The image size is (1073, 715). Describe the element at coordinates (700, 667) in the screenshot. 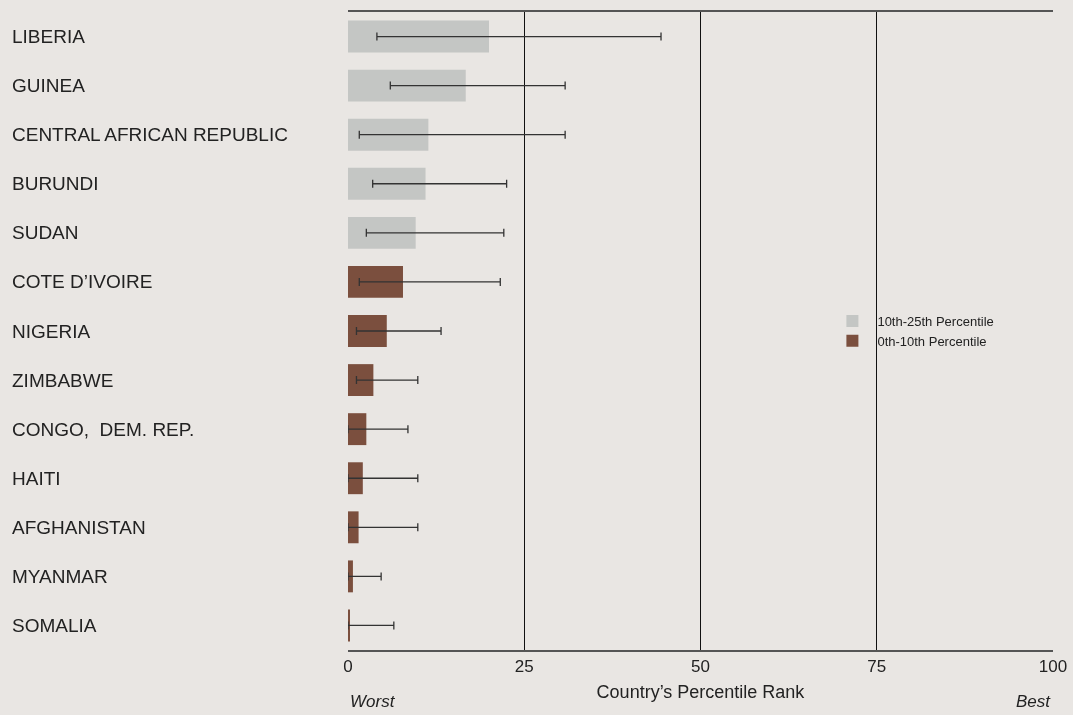

I see `x-tick-label: 50` at that location.